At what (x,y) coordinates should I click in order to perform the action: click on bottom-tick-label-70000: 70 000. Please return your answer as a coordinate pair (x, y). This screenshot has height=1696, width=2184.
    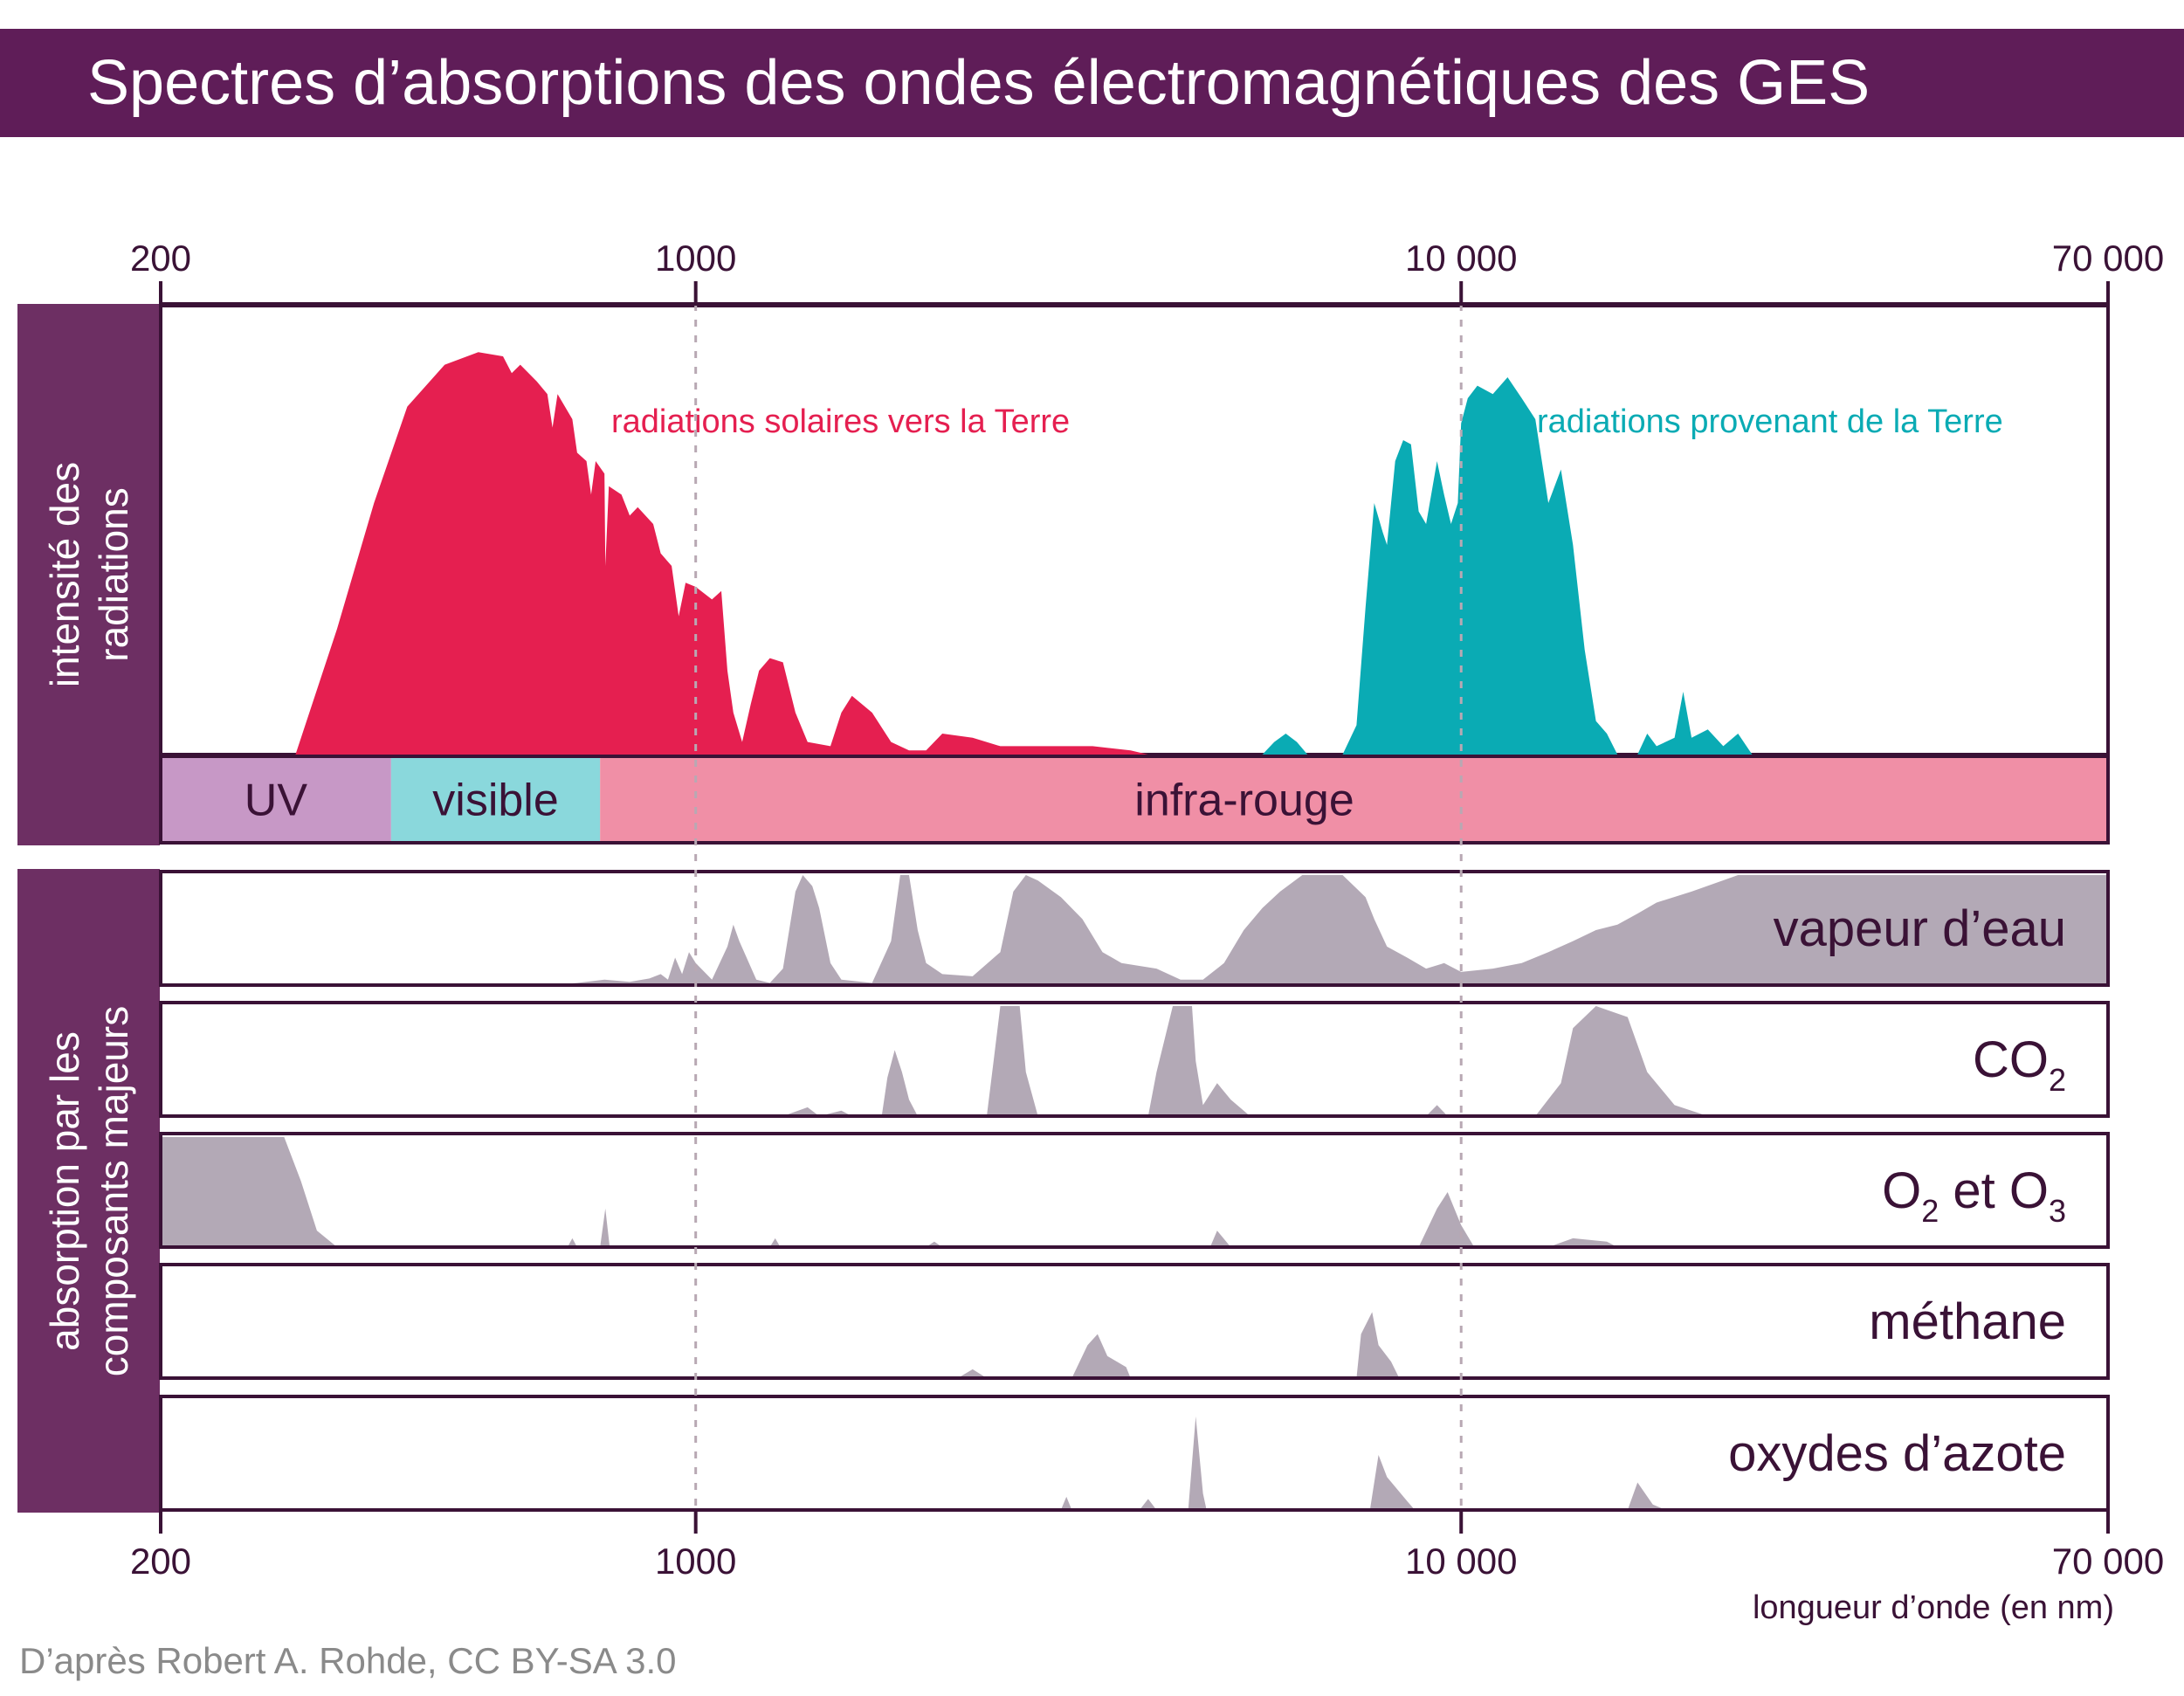
    Looking at the image, I should click on (2108, 1561).